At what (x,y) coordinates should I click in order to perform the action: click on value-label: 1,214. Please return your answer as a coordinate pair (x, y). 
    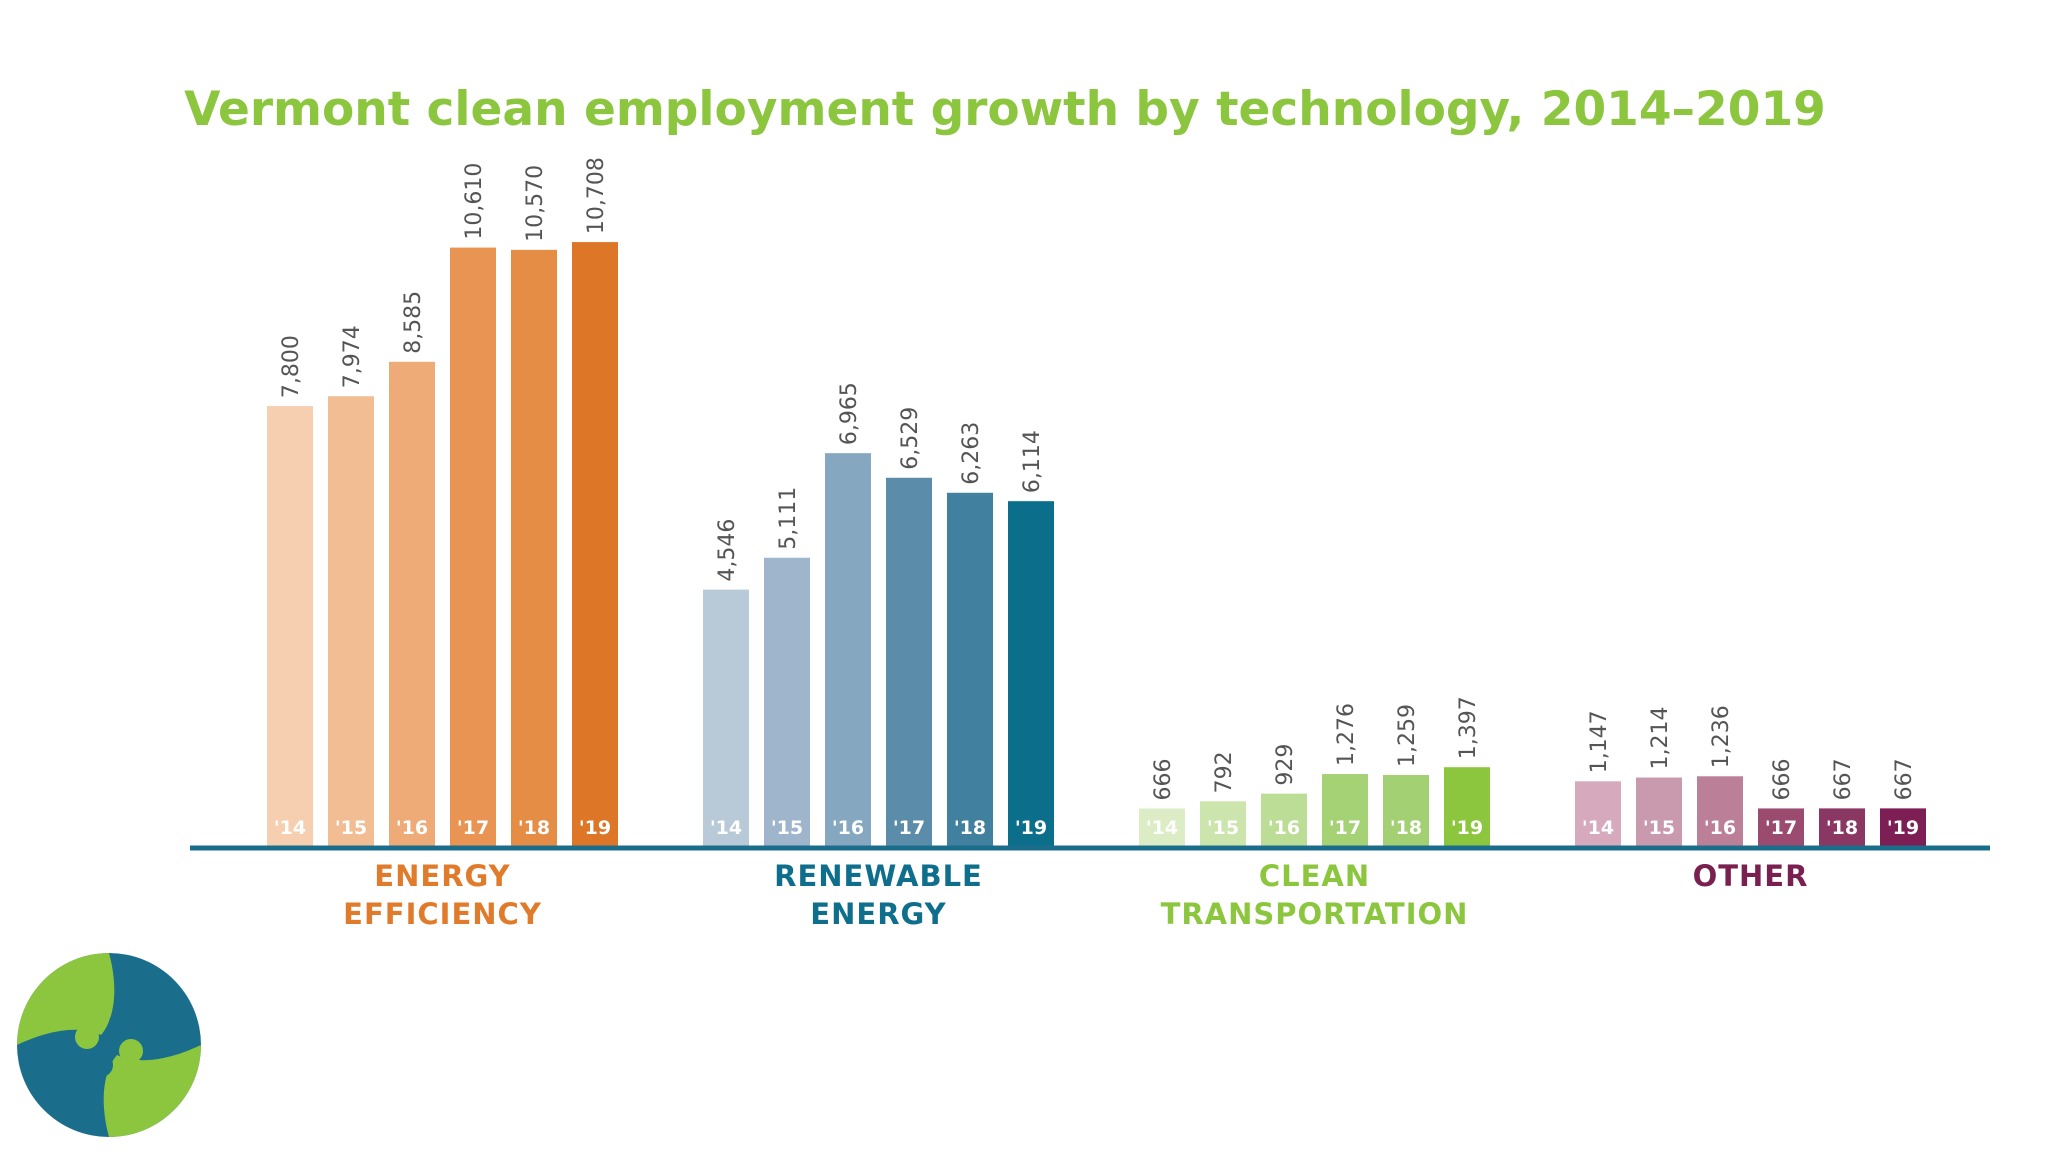
    Looking at the image, I should click on (1660, 738).